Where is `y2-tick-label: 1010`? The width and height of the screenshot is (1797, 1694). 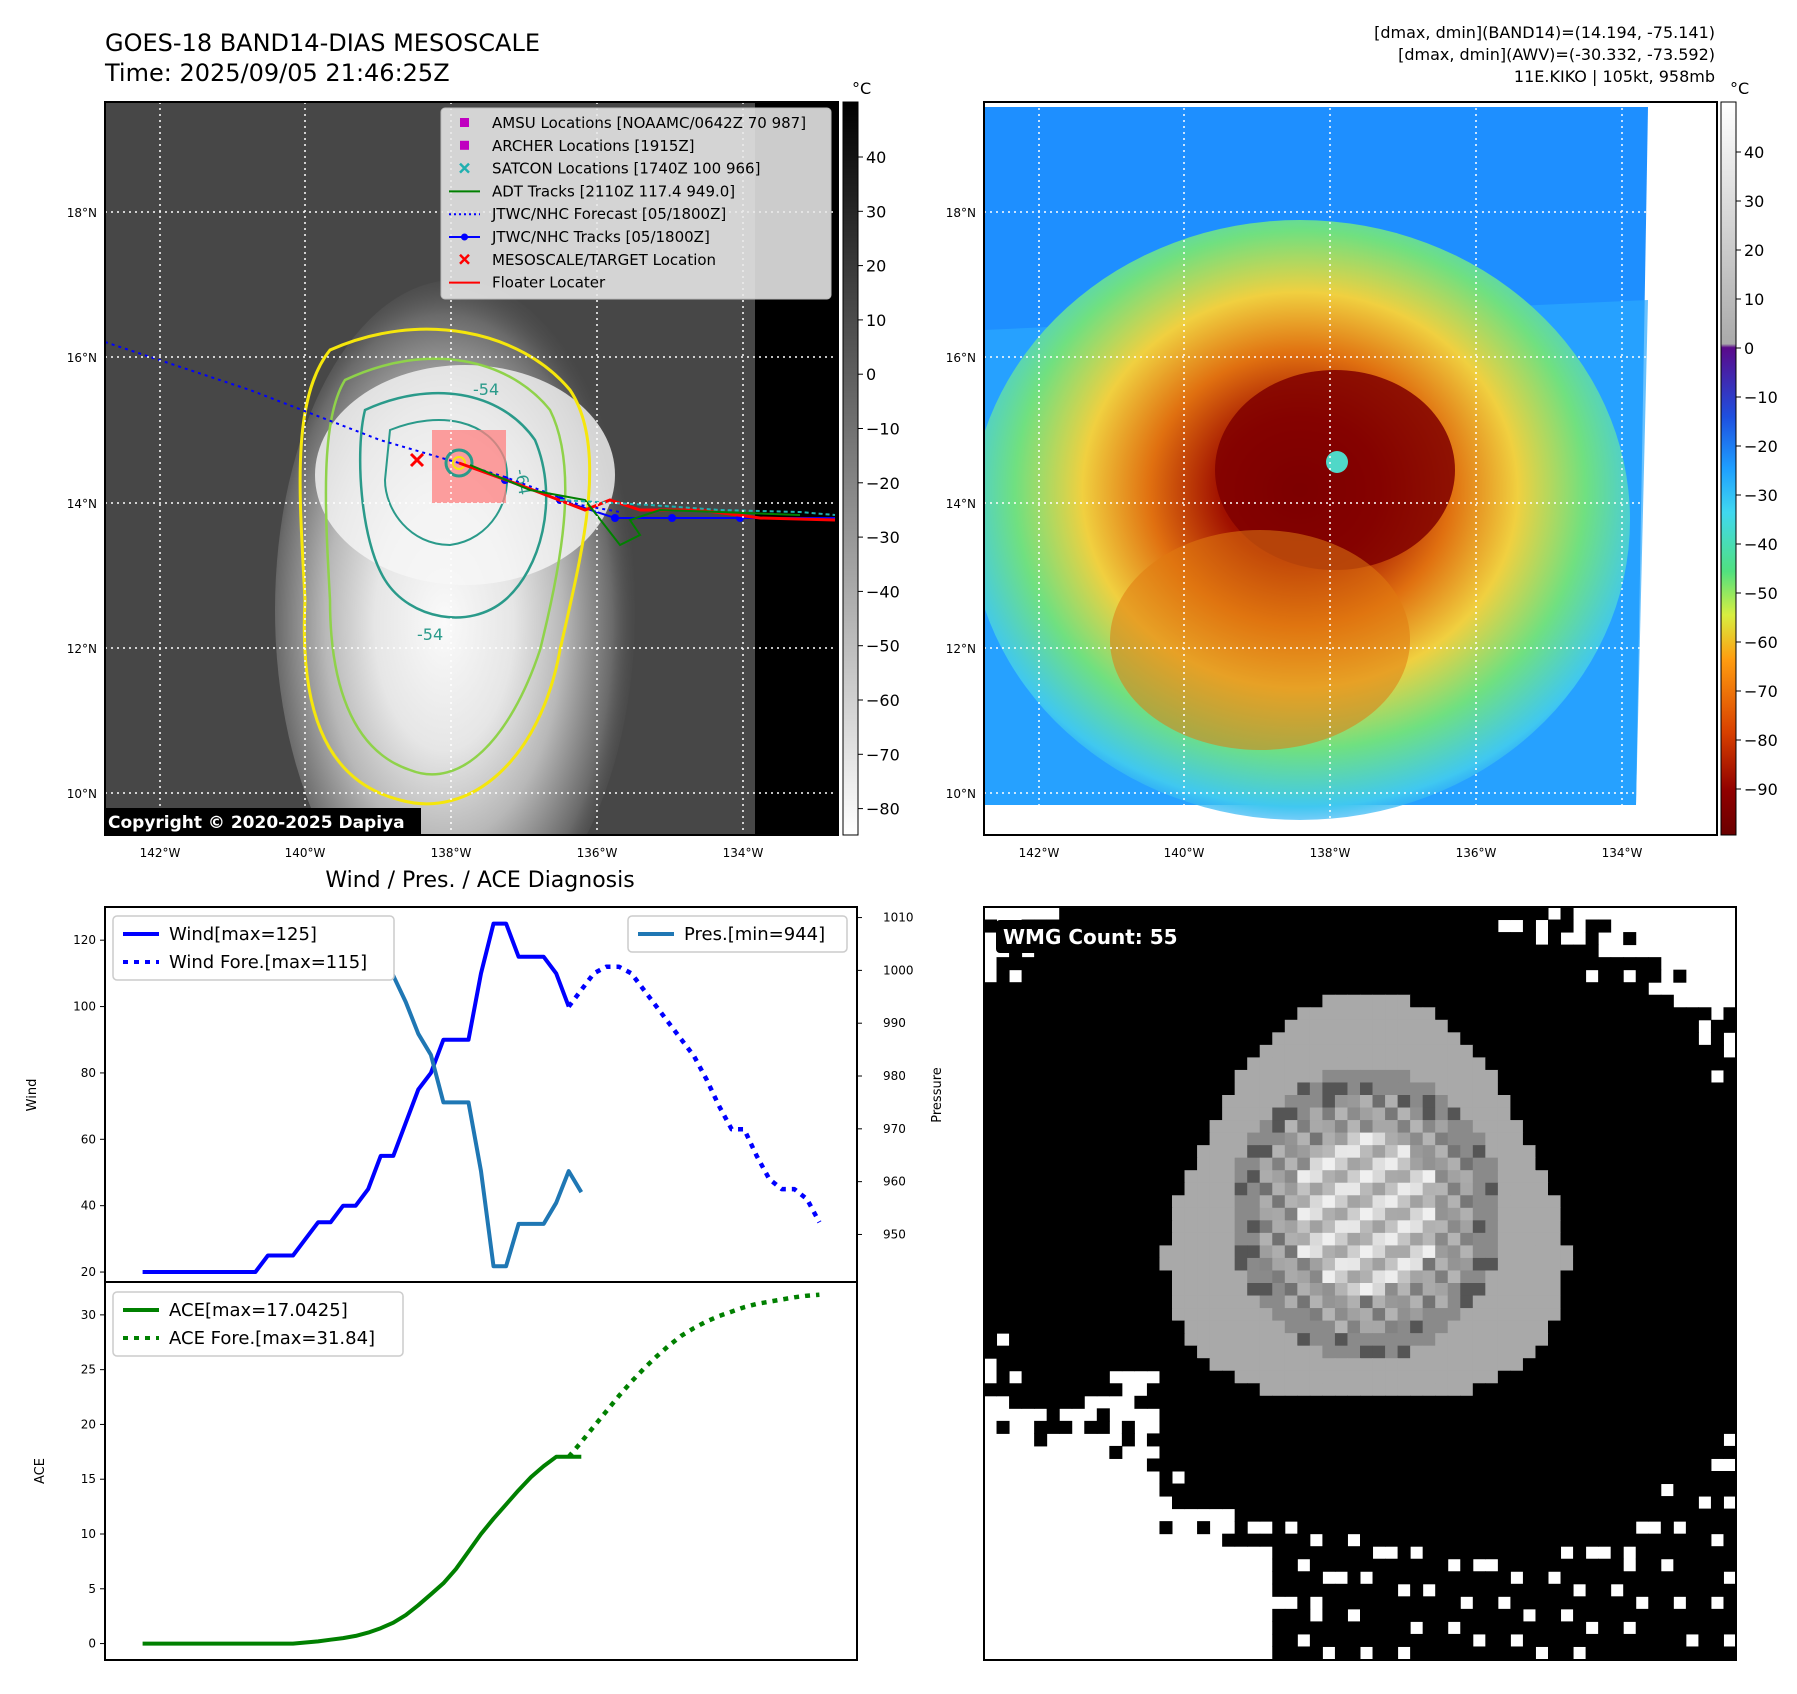
y2-tick-label: 1010 is located at coordinates (898, 918).